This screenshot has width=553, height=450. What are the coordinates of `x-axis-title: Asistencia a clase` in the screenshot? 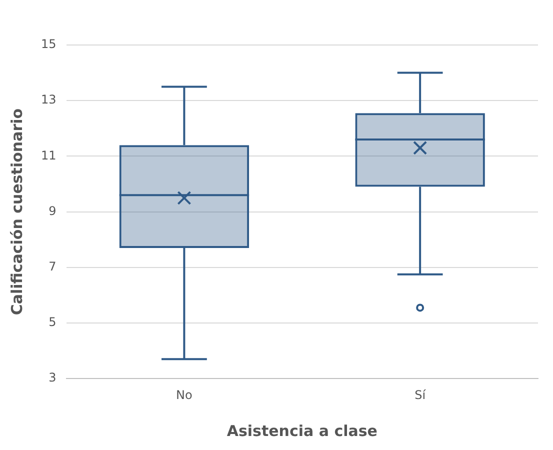 It's located at (302, 431).